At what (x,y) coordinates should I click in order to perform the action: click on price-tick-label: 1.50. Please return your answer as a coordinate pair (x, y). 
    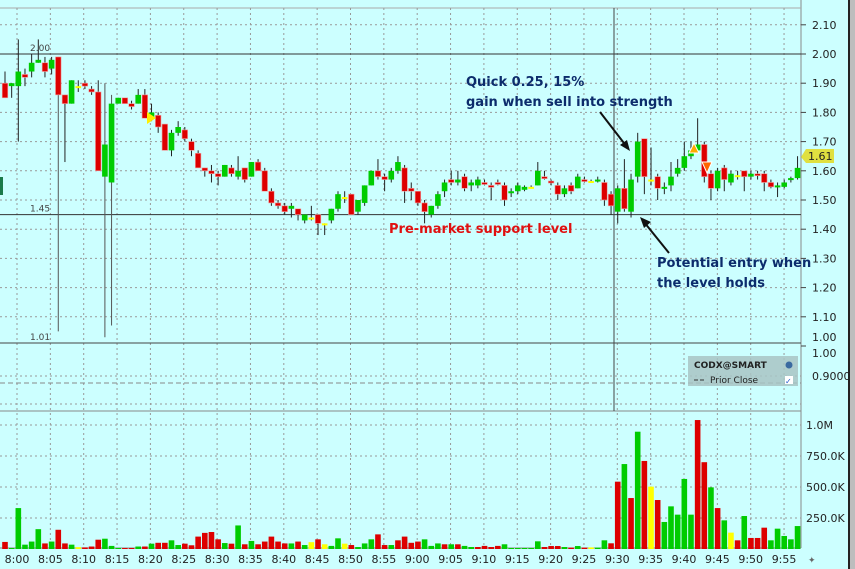
    Looking at the image, I should click on (824, 200).